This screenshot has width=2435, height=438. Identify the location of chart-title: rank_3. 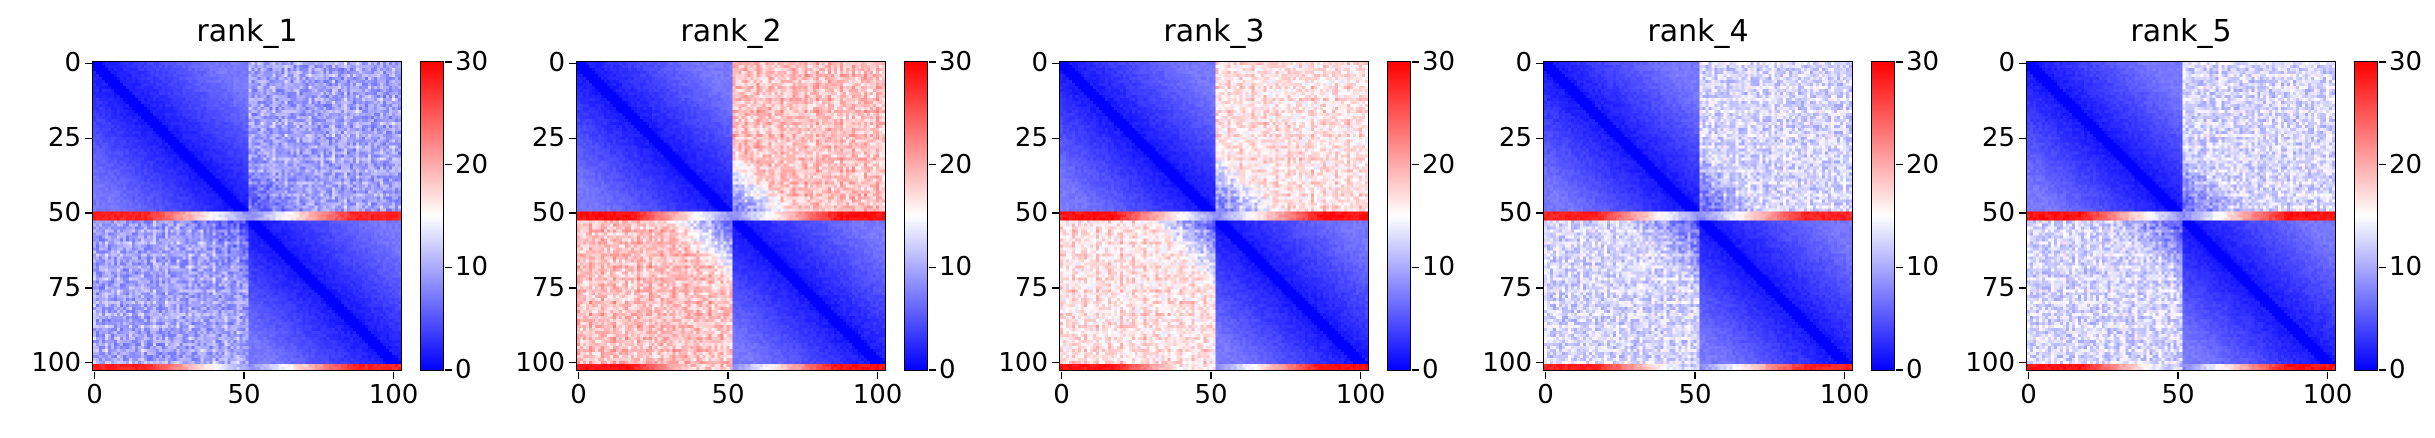
(1214, 31).